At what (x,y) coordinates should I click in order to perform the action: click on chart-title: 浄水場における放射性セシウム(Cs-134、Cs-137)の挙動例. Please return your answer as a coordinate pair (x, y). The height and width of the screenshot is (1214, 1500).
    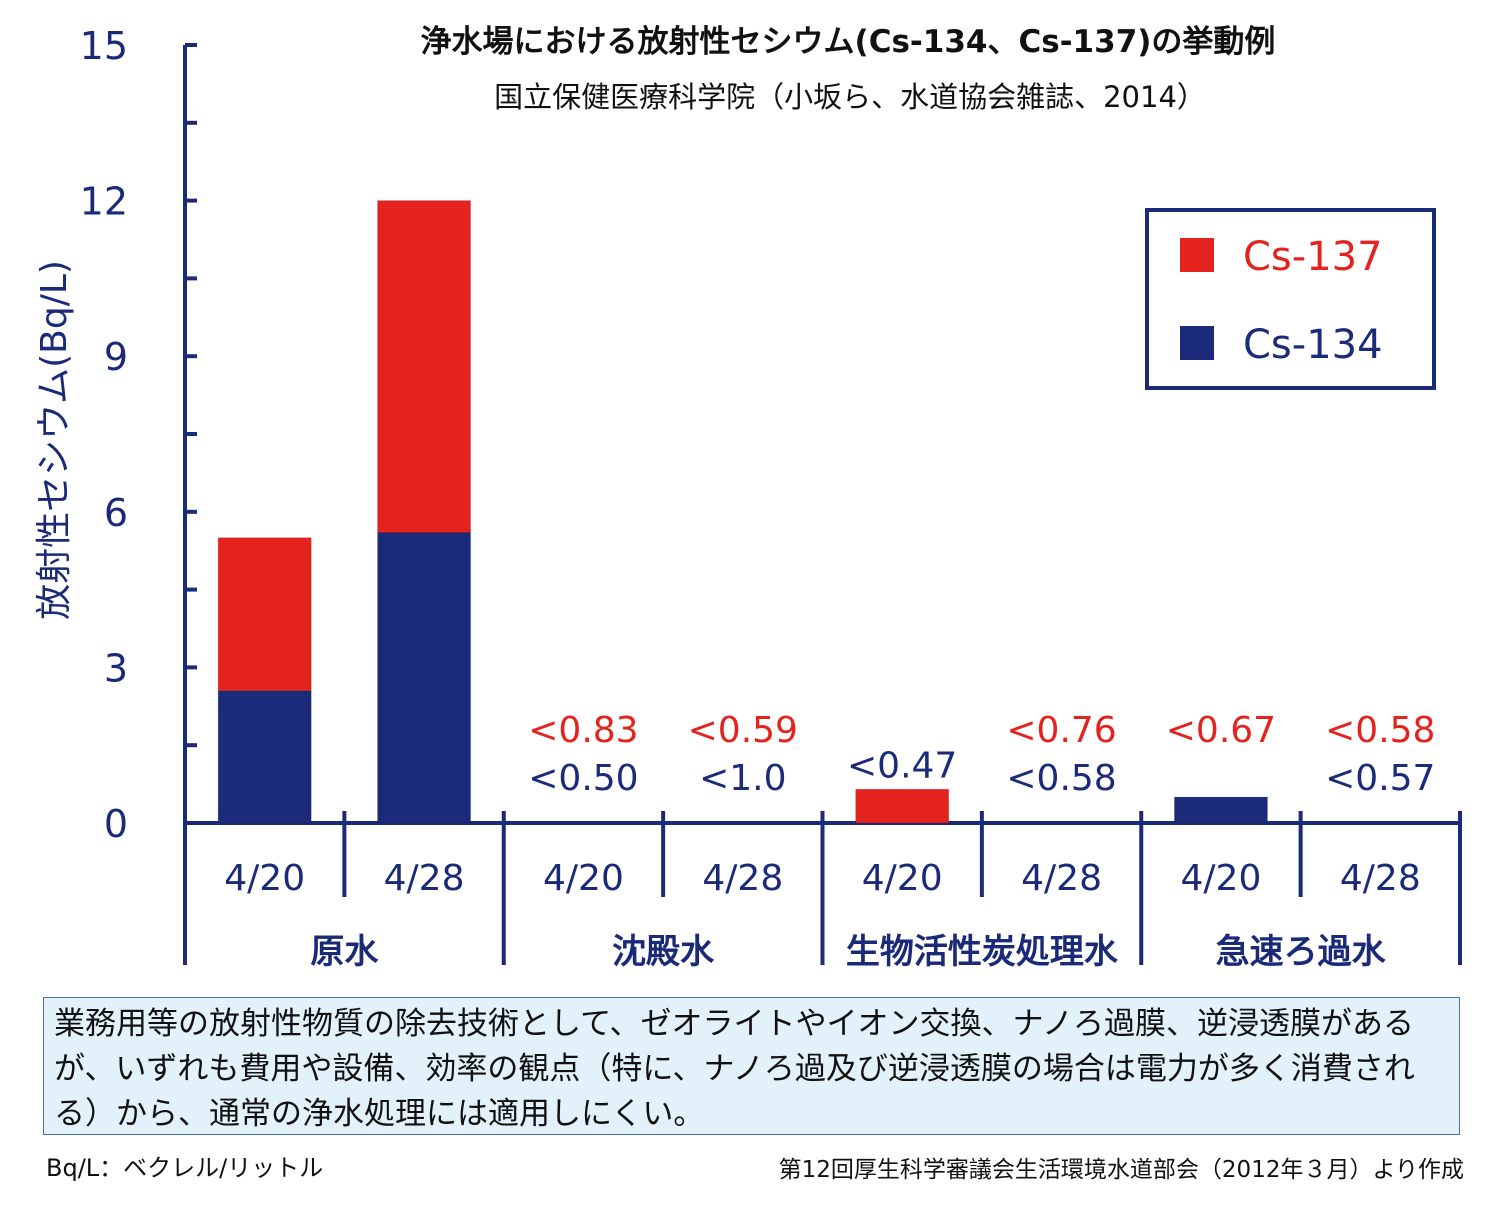
    Looking at the image, I should click on (848, 42).